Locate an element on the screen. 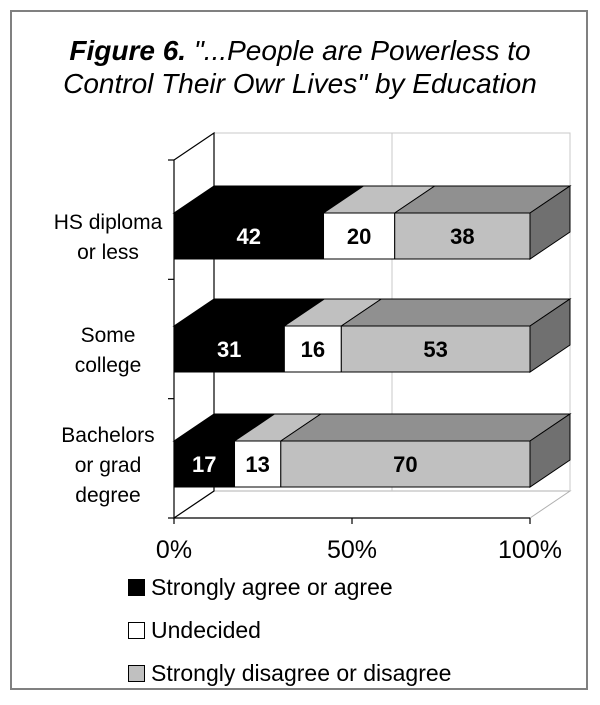 The image size is (600, 705). data-label: 31 is located at coordinates (229, 349).